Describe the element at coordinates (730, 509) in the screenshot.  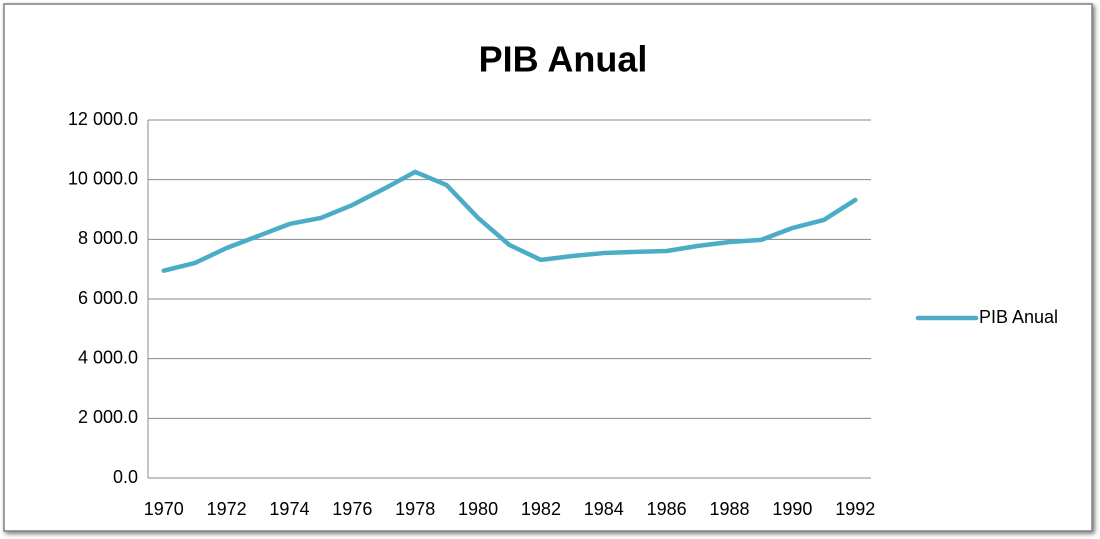
I see `x-tick-label: 1988` at that location.